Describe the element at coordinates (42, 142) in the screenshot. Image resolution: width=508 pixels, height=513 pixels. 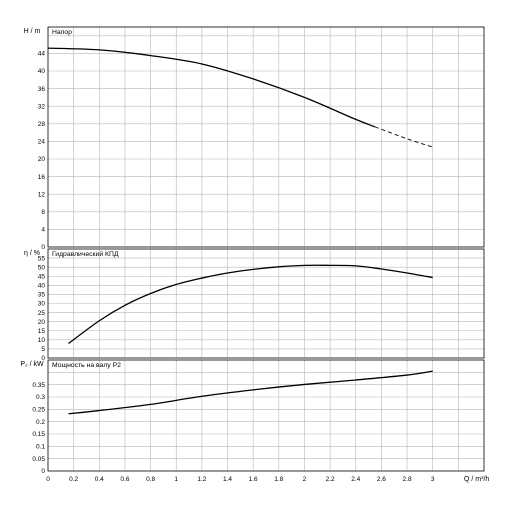
I see `y-tick-label: 24` at that location.